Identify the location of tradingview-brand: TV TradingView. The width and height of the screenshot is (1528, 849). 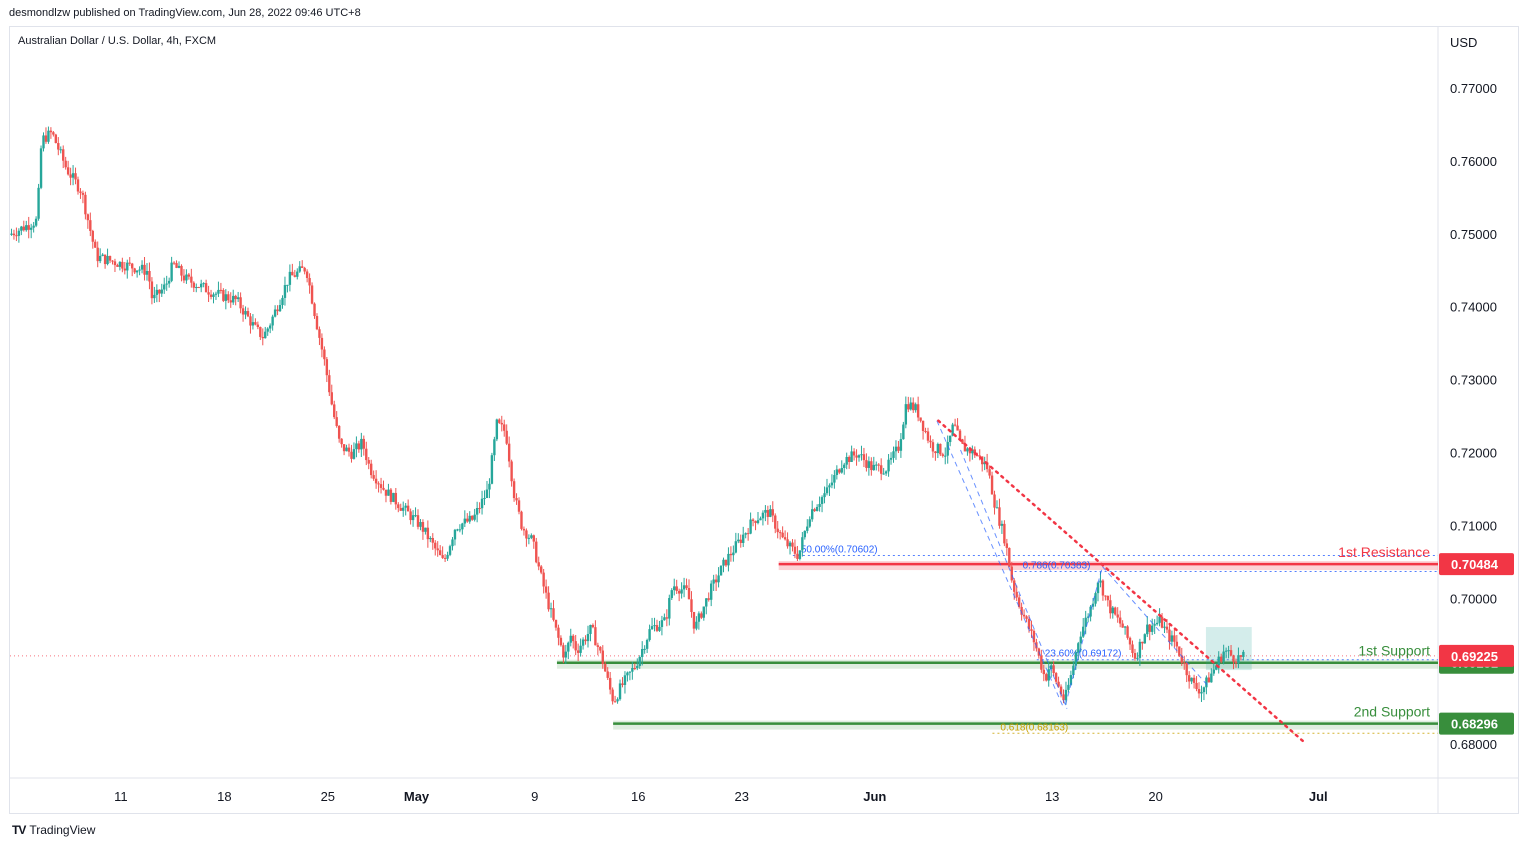
(53, 830).